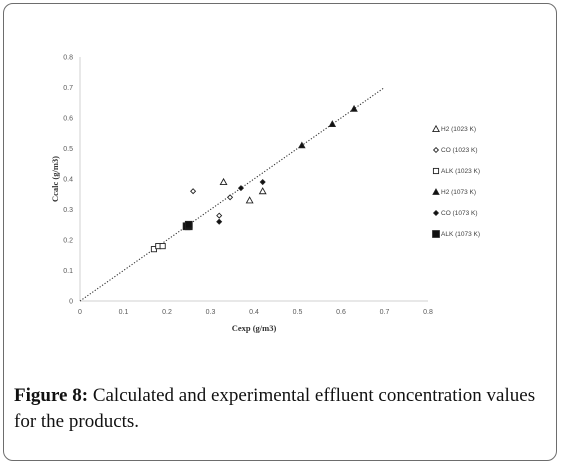  What do you see at coordinates (428, 312) in the screenshot?
I see `x-tick-label: 0.8` at bounding box center [428, 312].